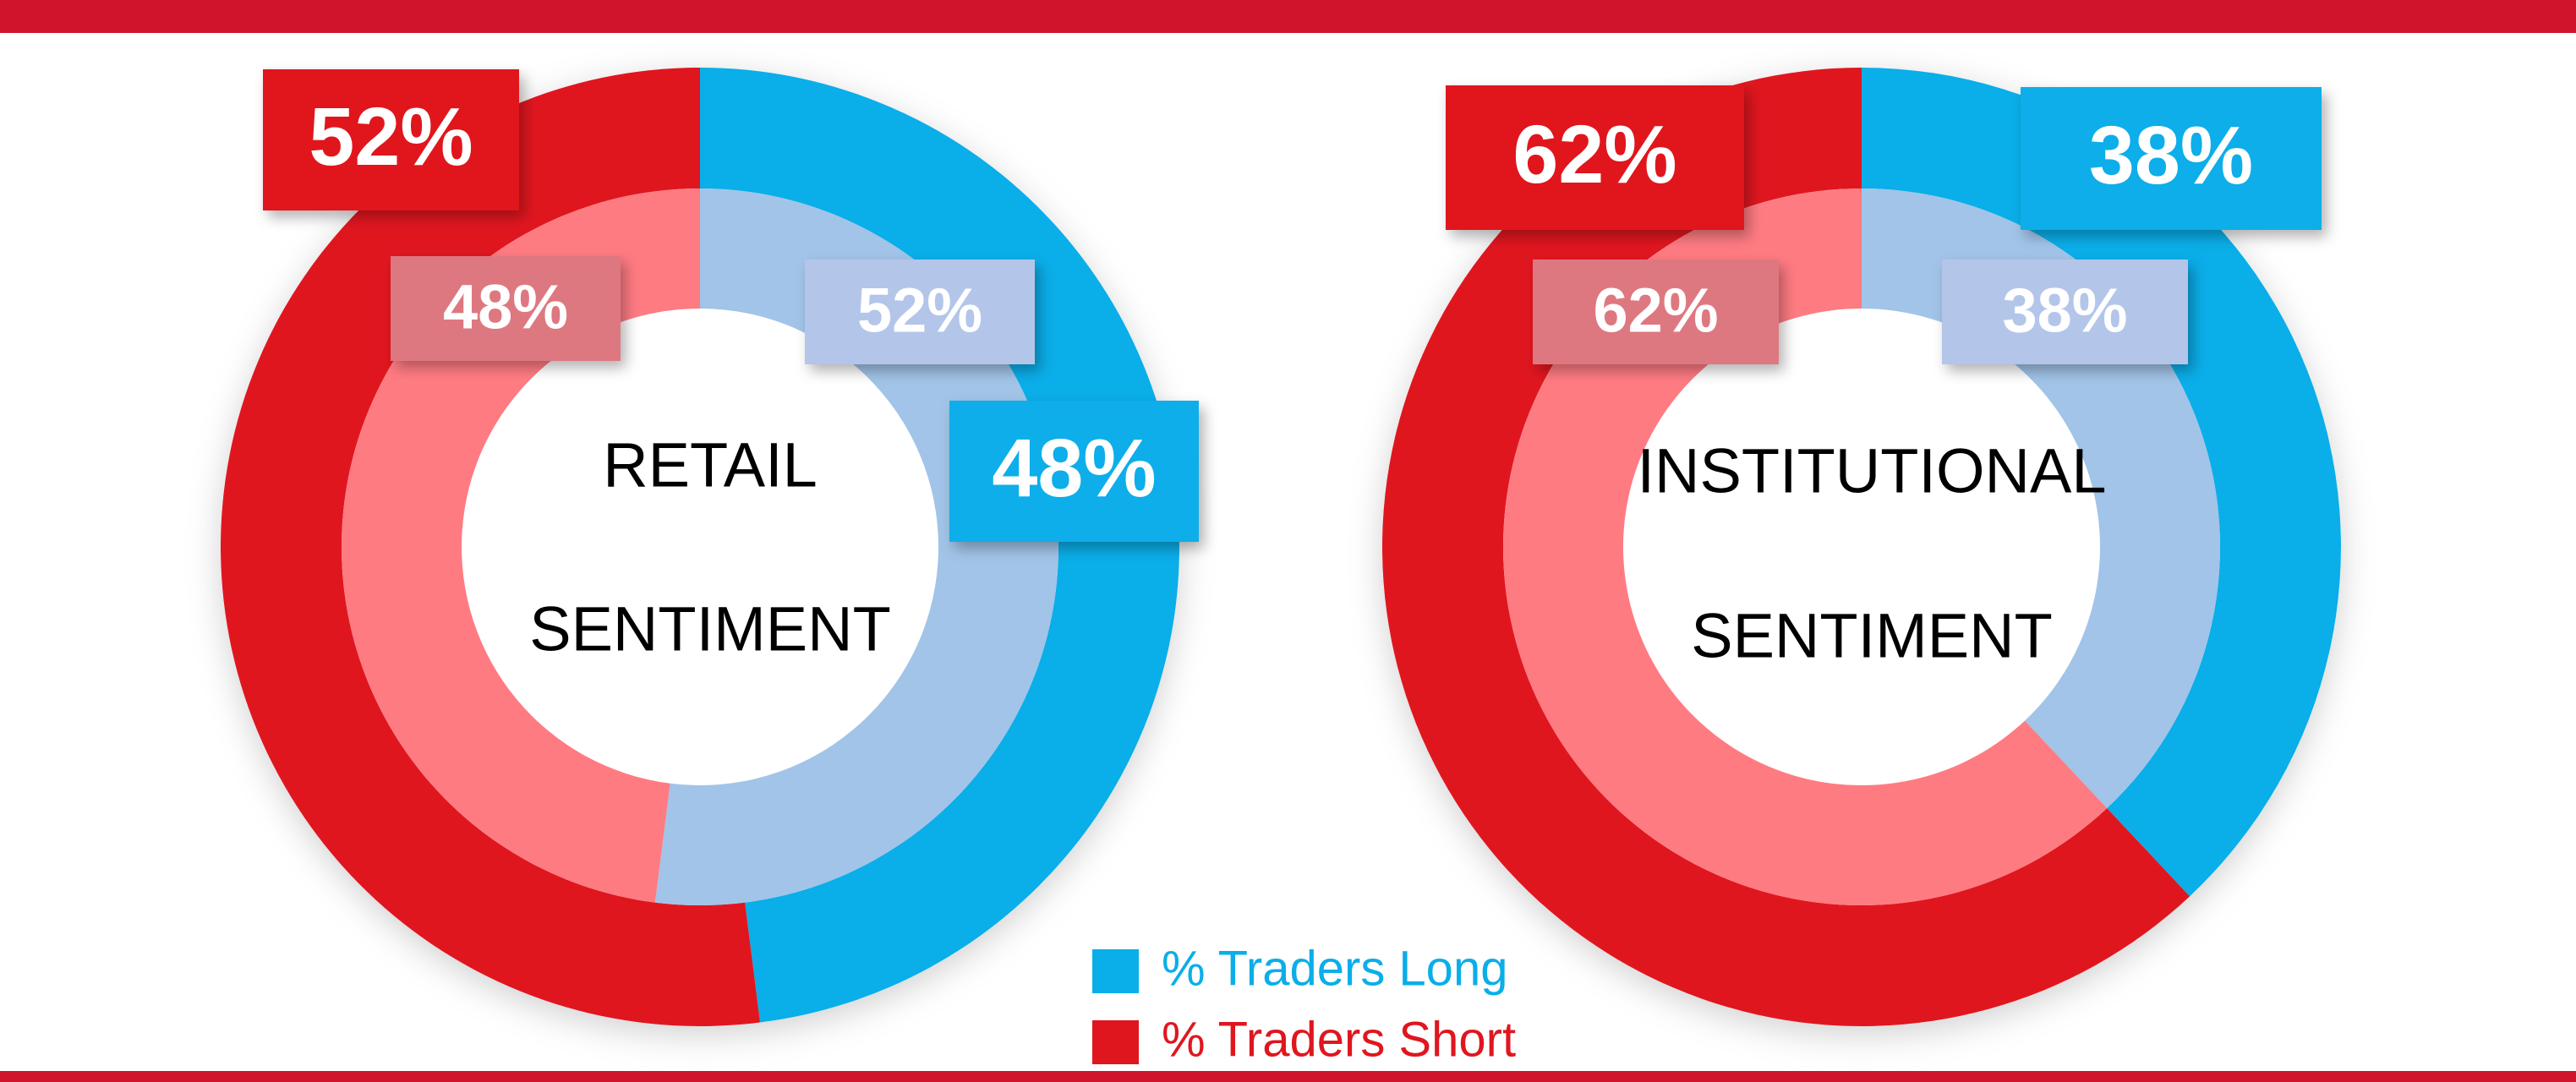 The width and height of the screenshot is (2576, 1082). What do you see at coordinates (1871, 471) in the screenshot?
I see `chart-title: INSTITUTIONAL` at bounding box center [1871, 471].